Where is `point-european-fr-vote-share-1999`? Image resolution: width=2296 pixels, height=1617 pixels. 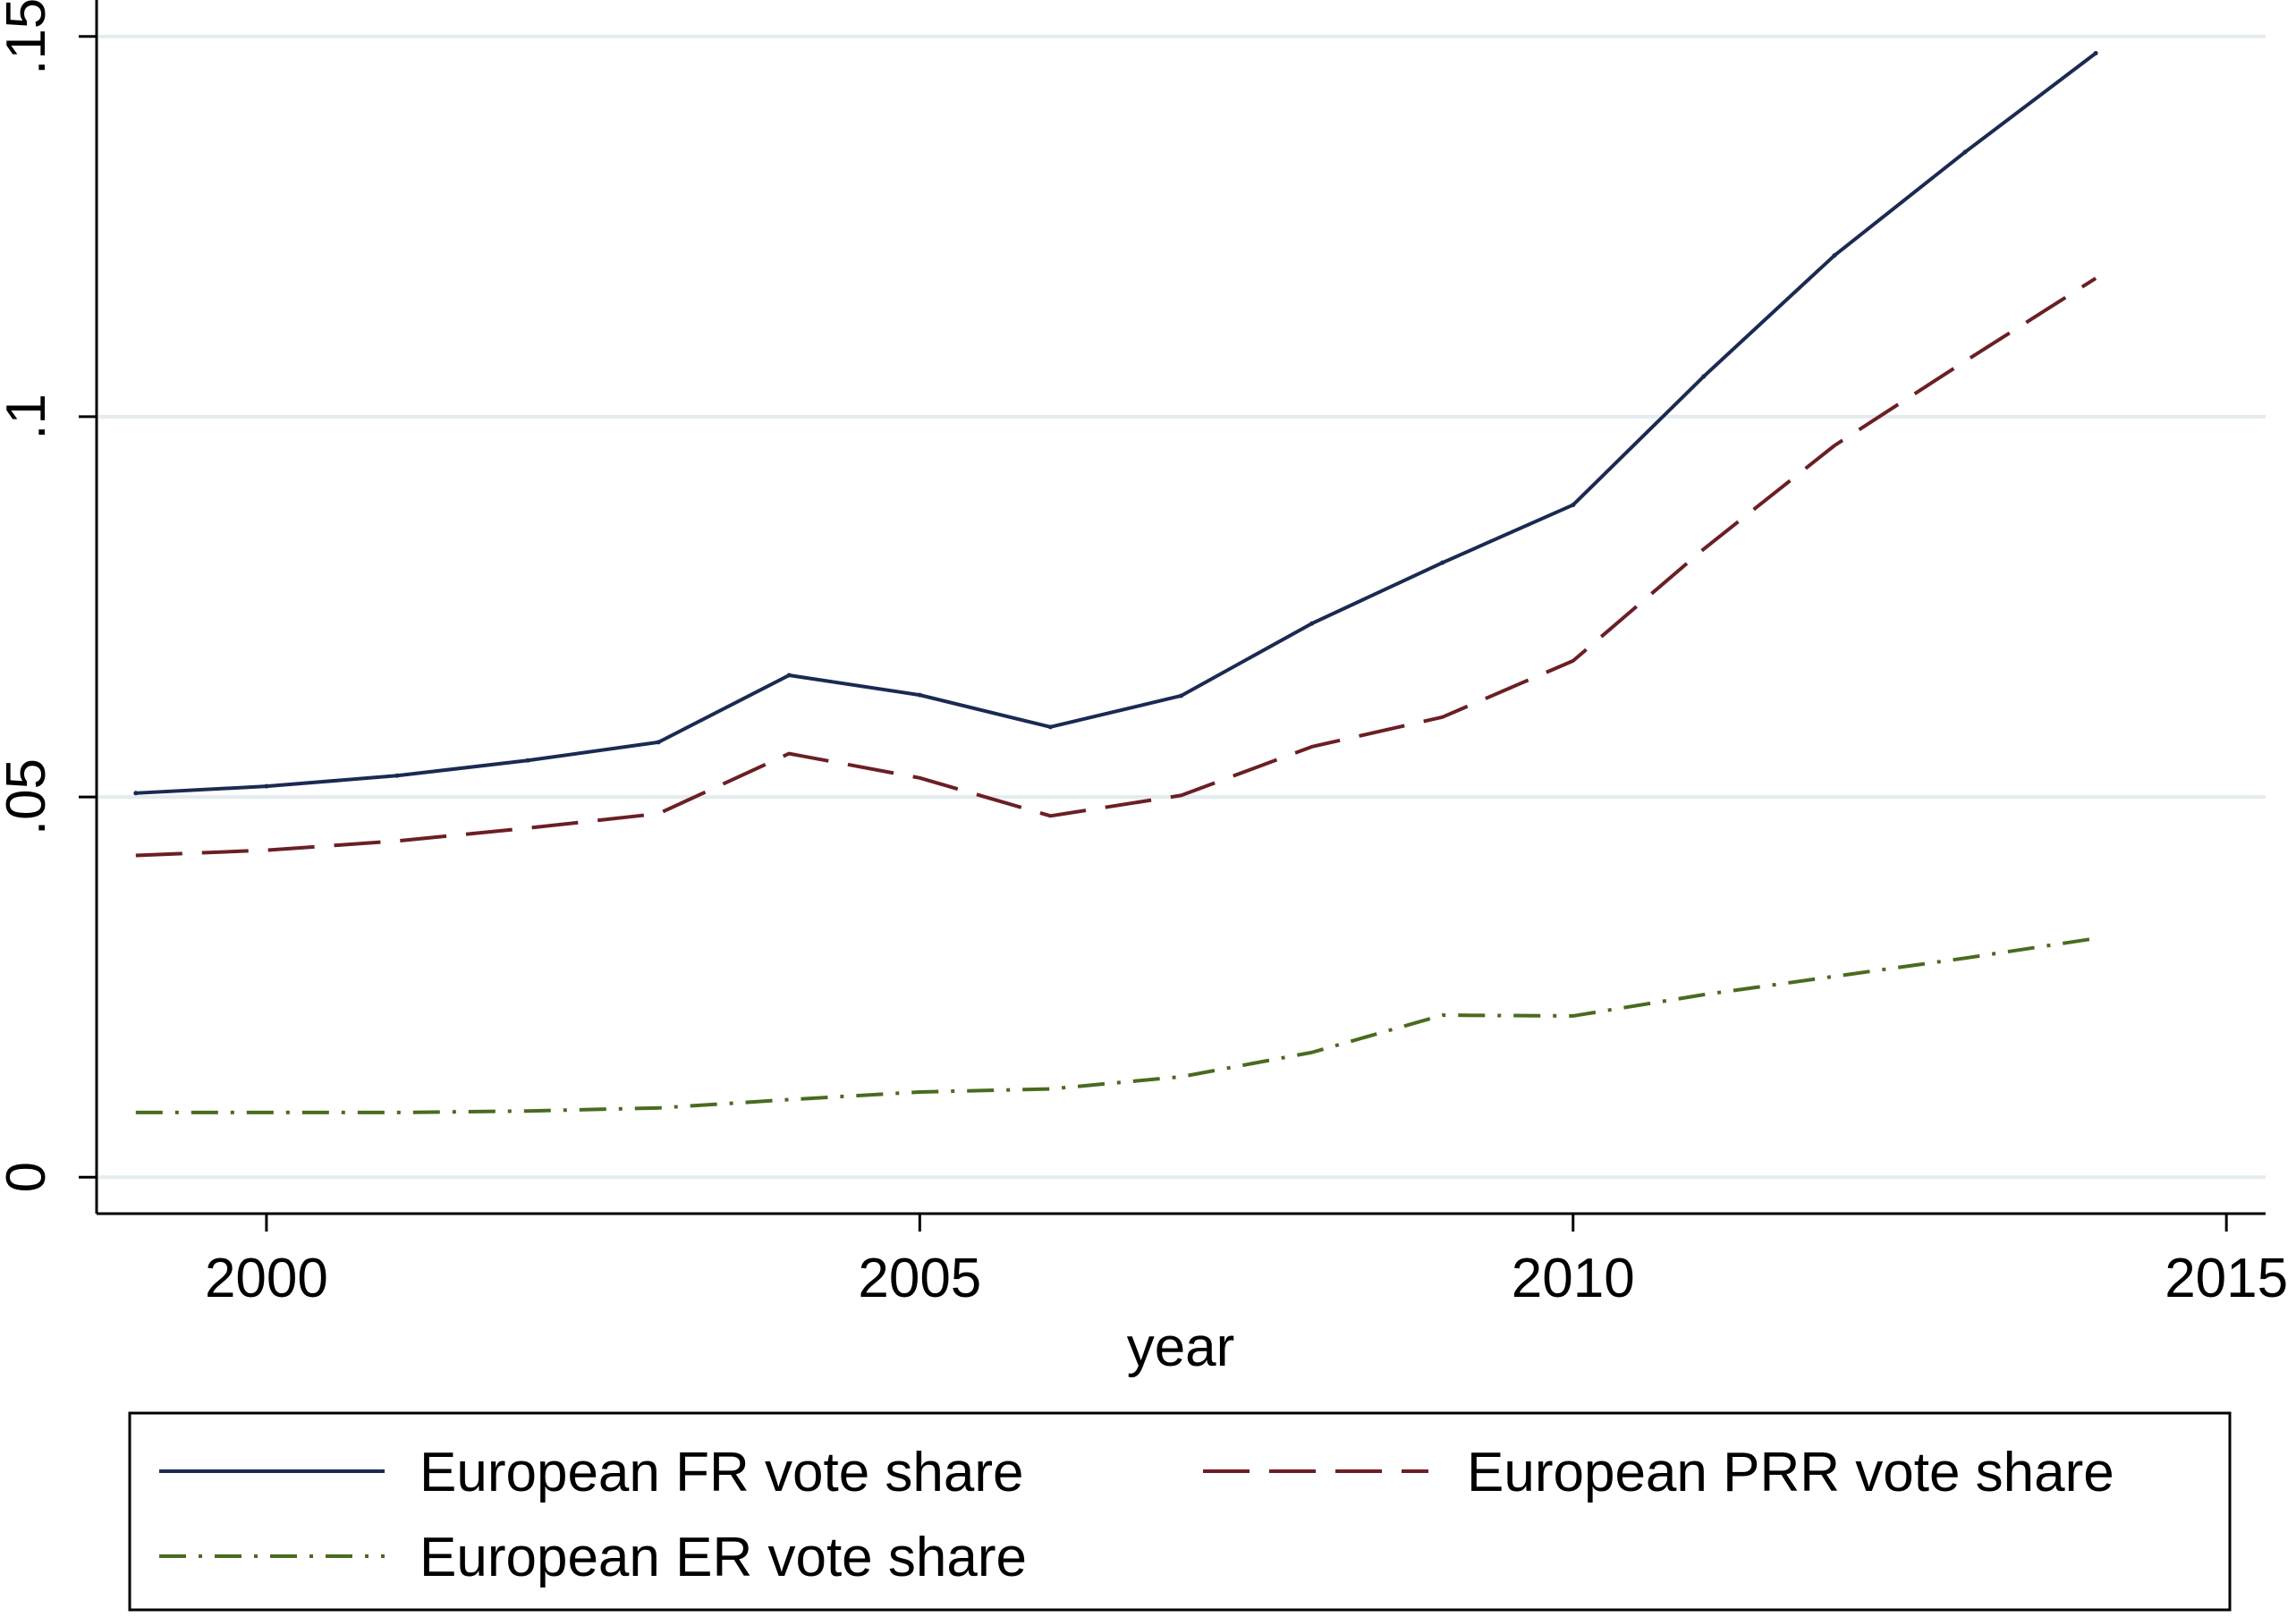 point-european-fr-vote-share-1999 is located at coordinates (136, 793).